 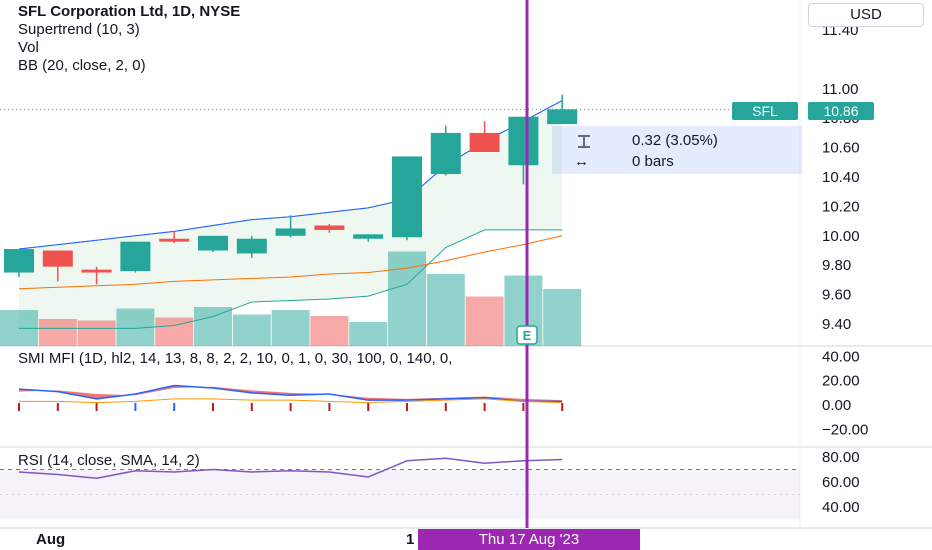 What do you see at coordinates (841, 482) in the screenshot?
I see `rsi-tick-label: 60.00` at bounding box center [841, 482].